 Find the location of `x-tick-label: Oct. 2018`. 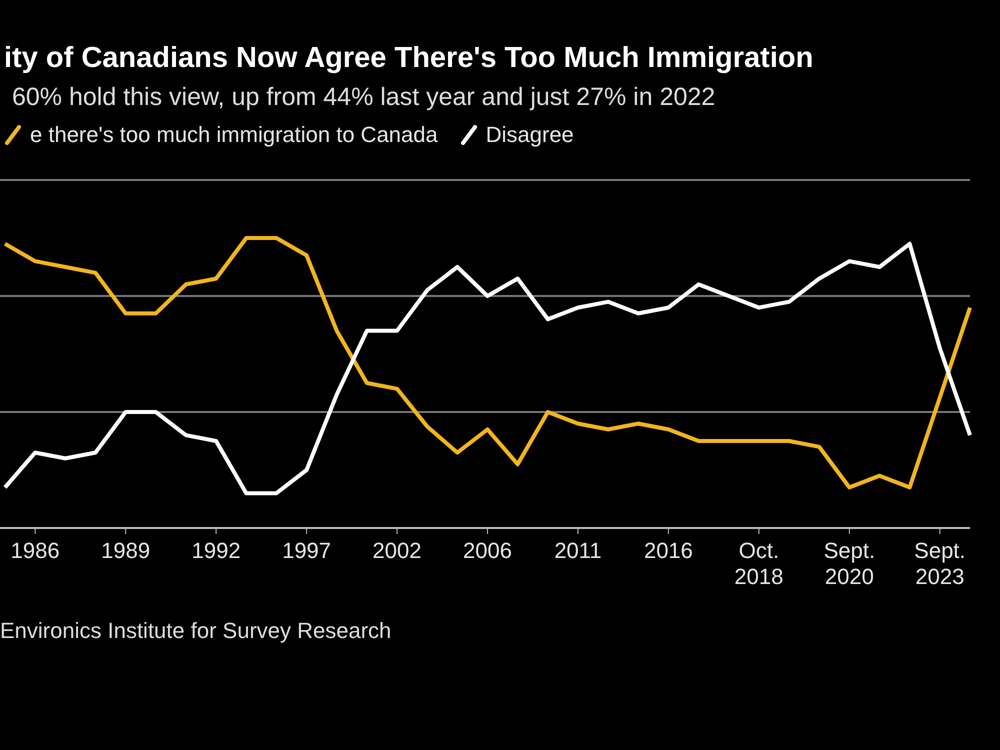

x-tick-label: Oct. 2018 is located at coordinates (759, 563).